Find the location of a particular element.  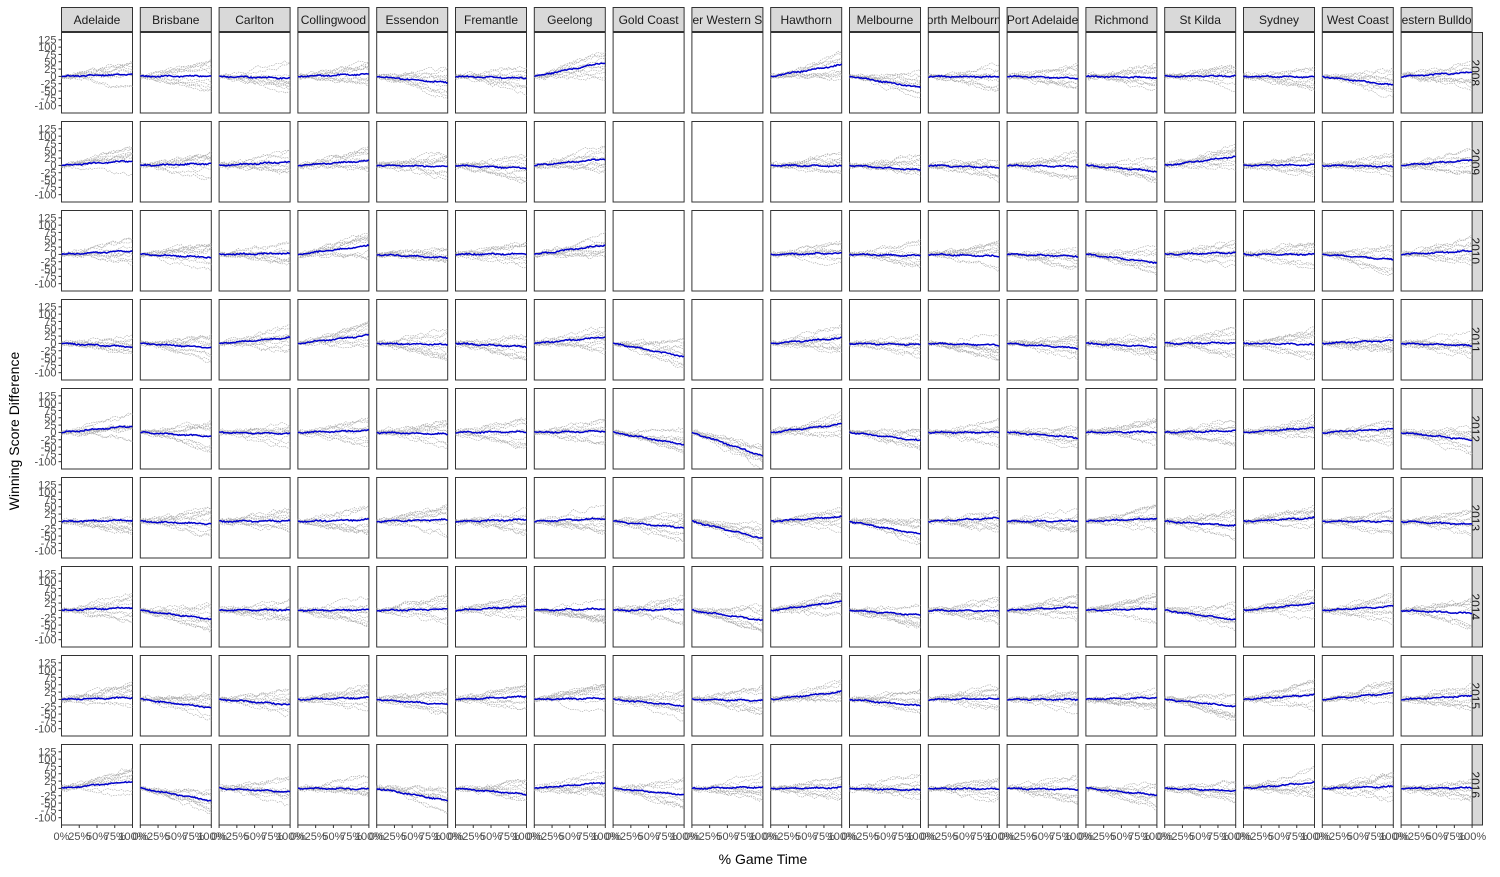

team-label: estern Bulldo is located at coordinates (1437, 20).